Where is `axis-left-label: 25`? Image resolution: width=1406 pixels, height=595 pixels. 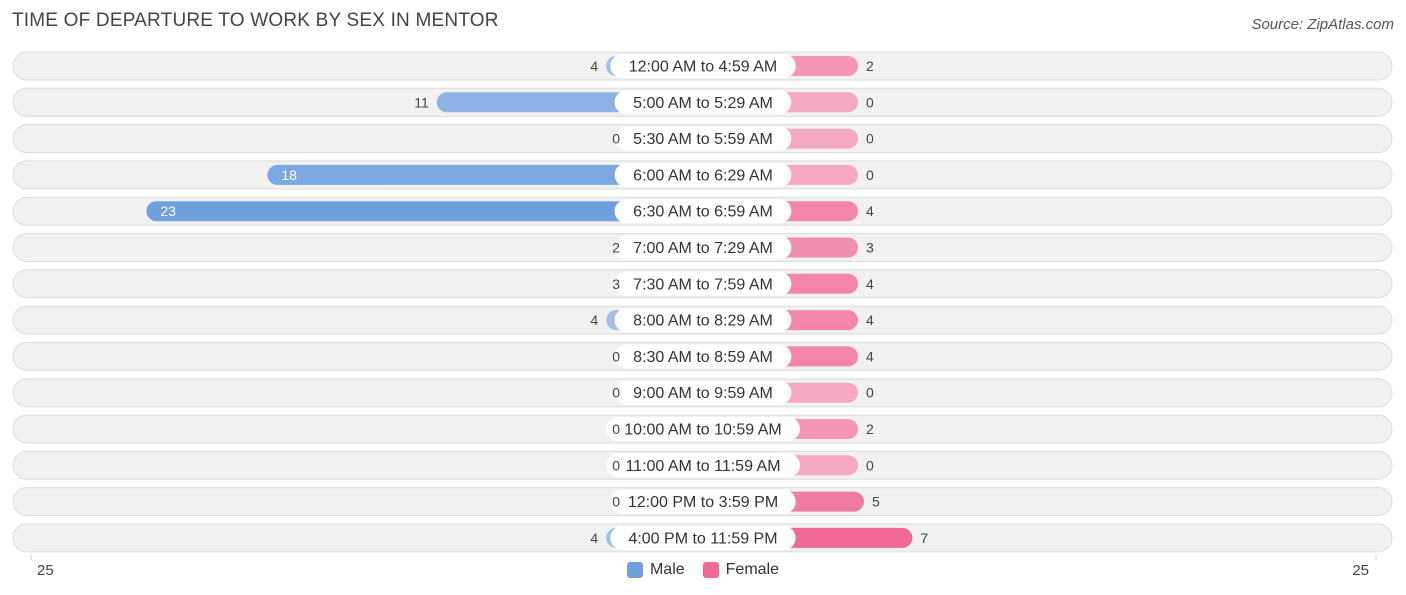
axis-left-label: 25 is located at coordinates (45, 570).